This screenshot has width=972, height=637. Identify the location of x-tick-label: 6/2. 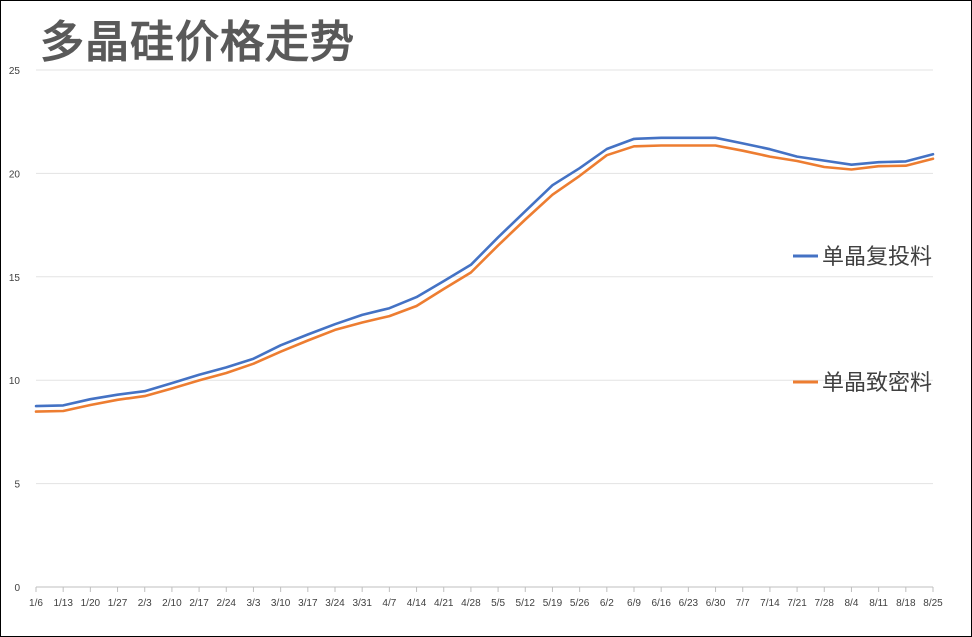
(607, 603).